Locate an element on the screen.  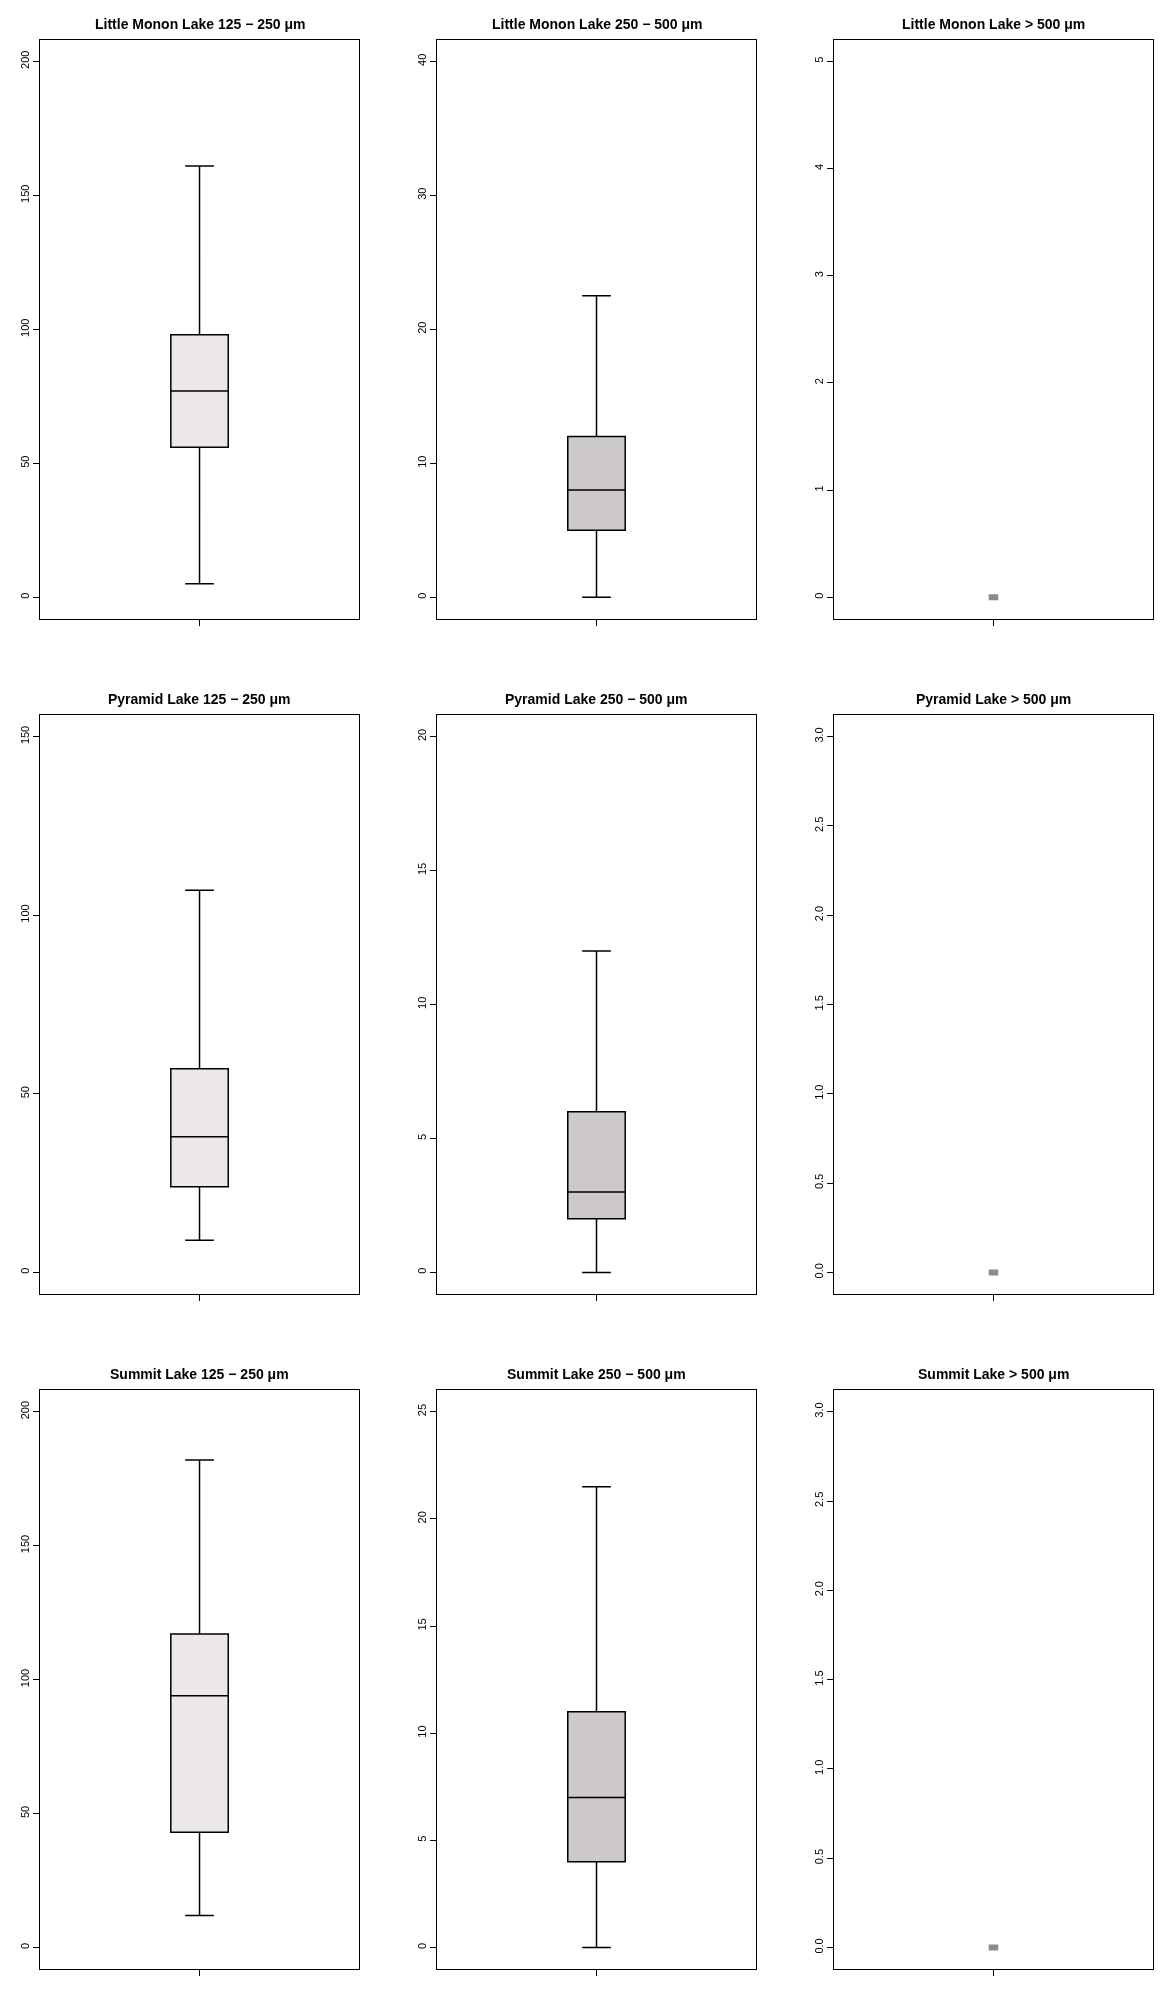
chart-title: Pyramid Lake > 500 μm is located at coordinates (994, 699).